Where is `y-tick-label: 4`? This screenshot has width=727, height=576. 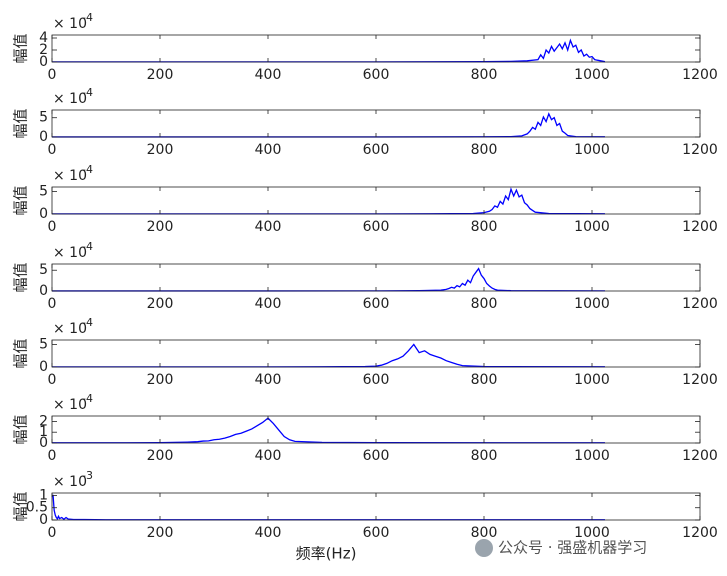
y-tick-label: 4 is located at coordinates (43, 38).